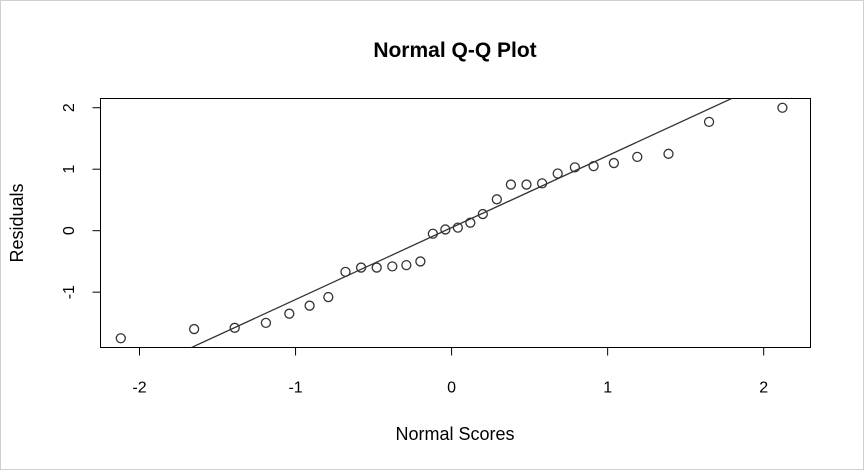  Describe the element at coordinates (295, 388) in the screenshot. I see `x-tick-label: -1` at that location.